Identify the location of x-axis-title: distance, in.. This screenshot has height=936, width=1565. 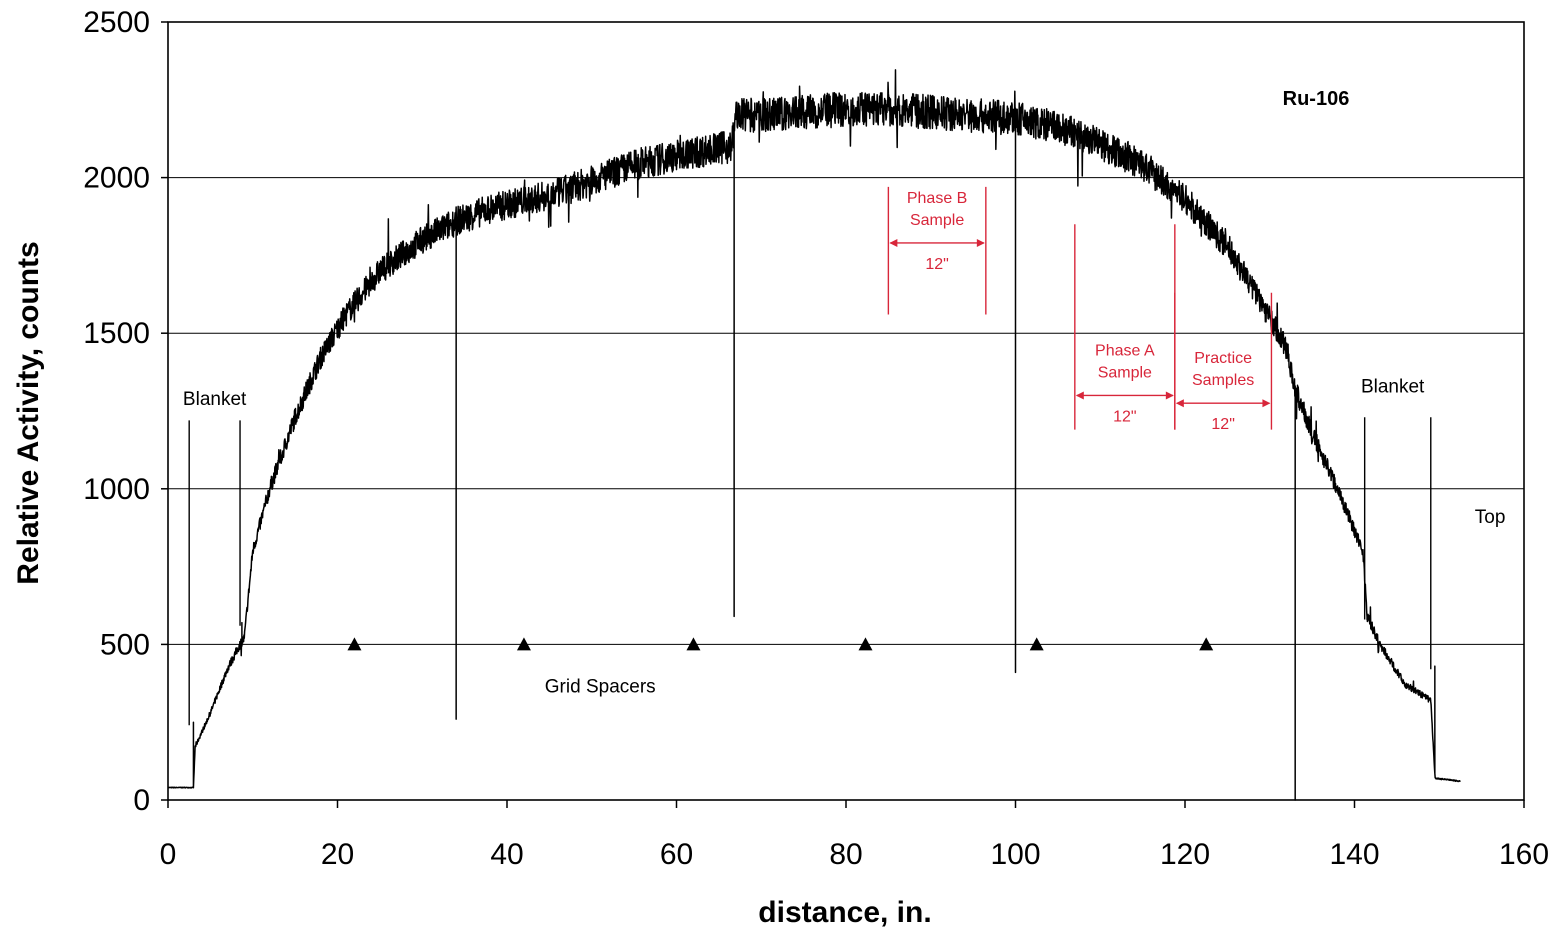
(844, 912).